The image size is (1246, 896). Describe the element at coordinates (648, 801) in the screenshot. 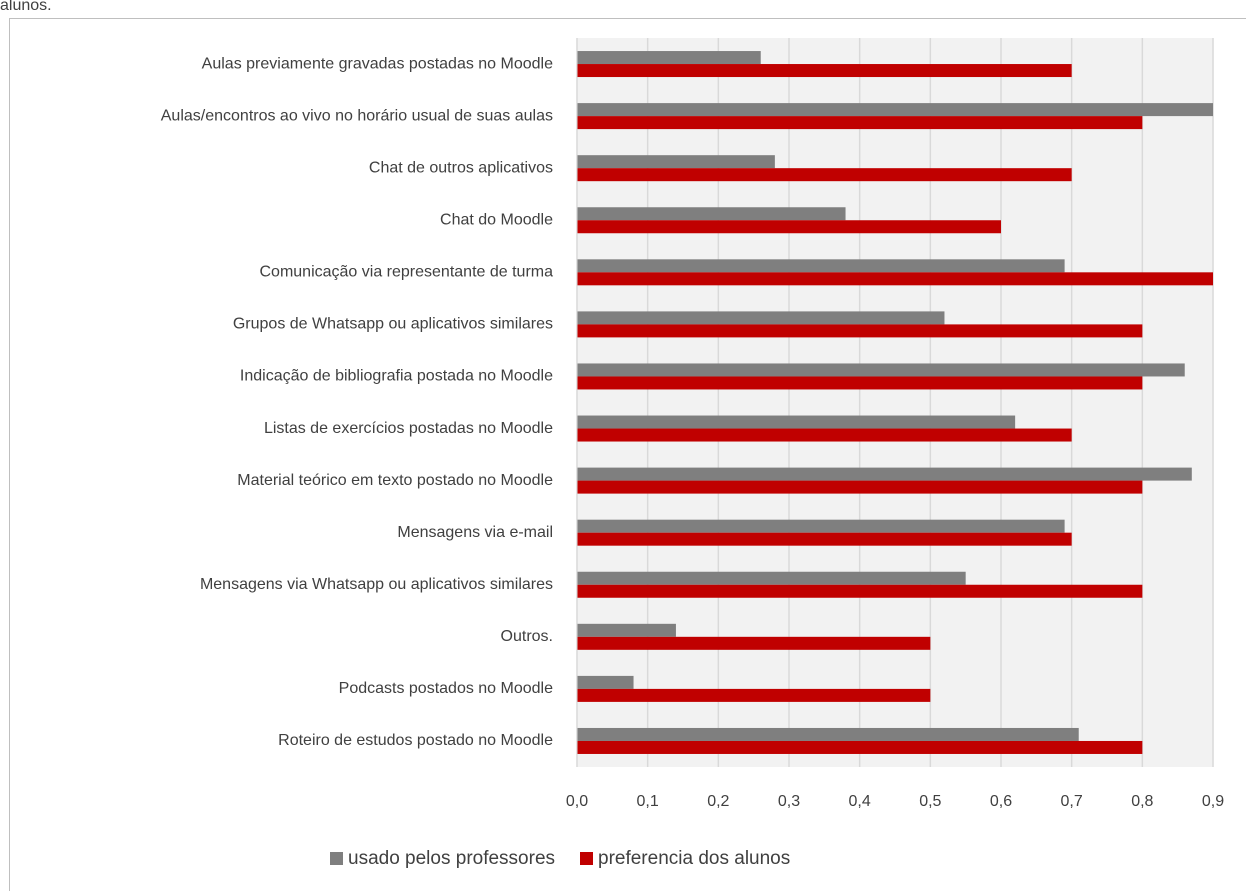

I see `x-tick-label: 0,1` at that location.